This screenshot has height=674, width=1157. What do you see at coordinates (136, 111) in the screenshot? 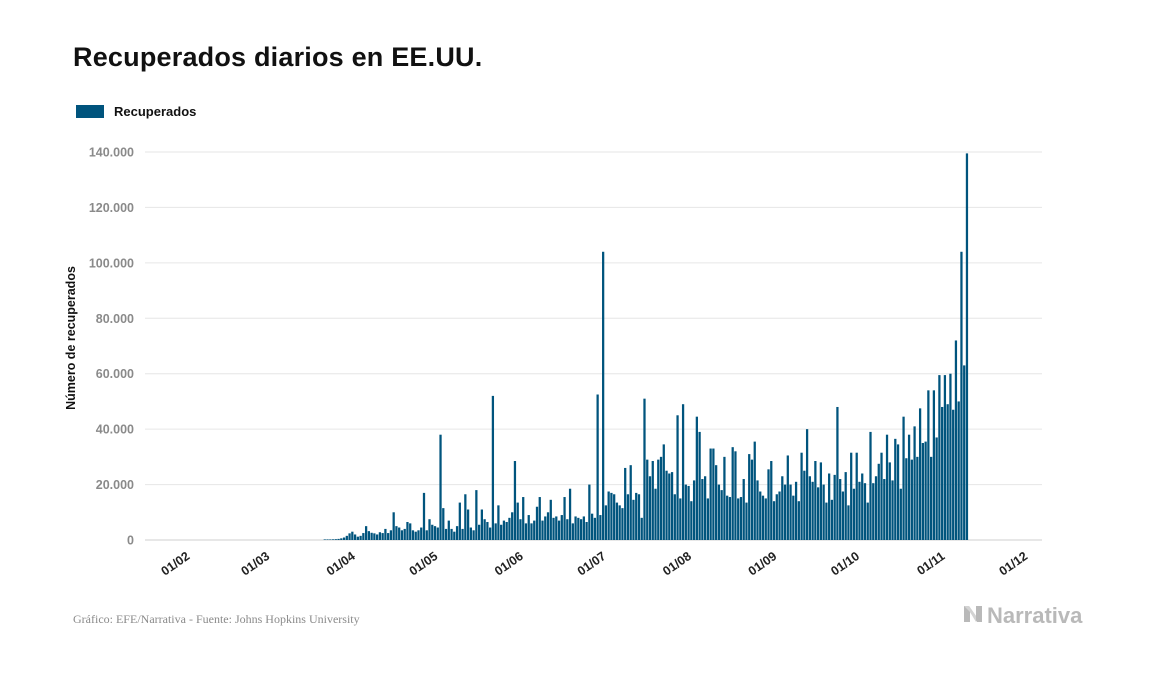
I see `legend: Recuperados` at bounding box center [136, 111].